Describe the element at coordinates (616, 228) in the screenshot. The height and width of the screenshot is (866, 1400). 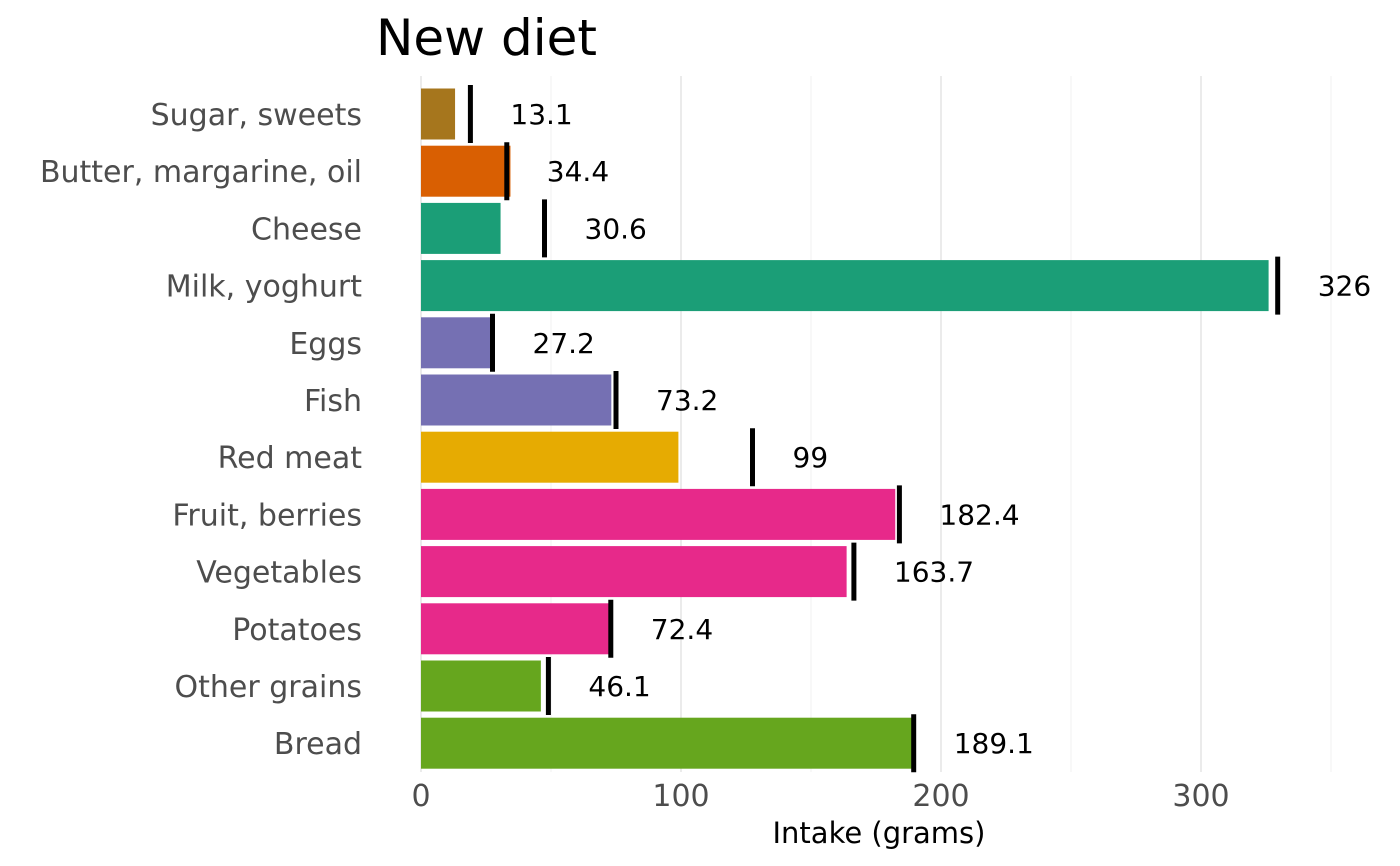
I see `value-label: 30.6` at that location.